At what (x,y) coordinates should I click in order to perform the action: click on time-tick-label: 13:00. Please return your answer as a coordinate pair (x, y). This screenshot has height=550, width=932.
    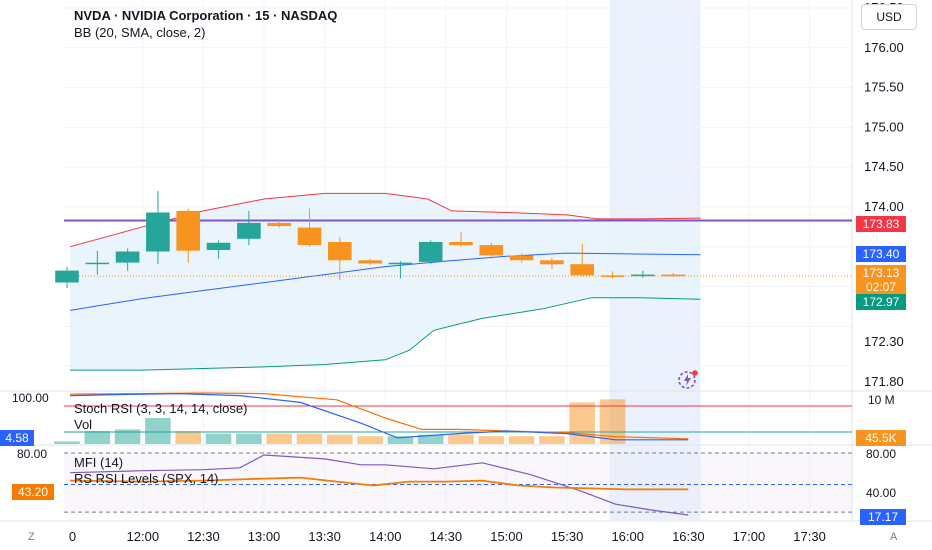
    Looking at the image, I should click on (264, 536).